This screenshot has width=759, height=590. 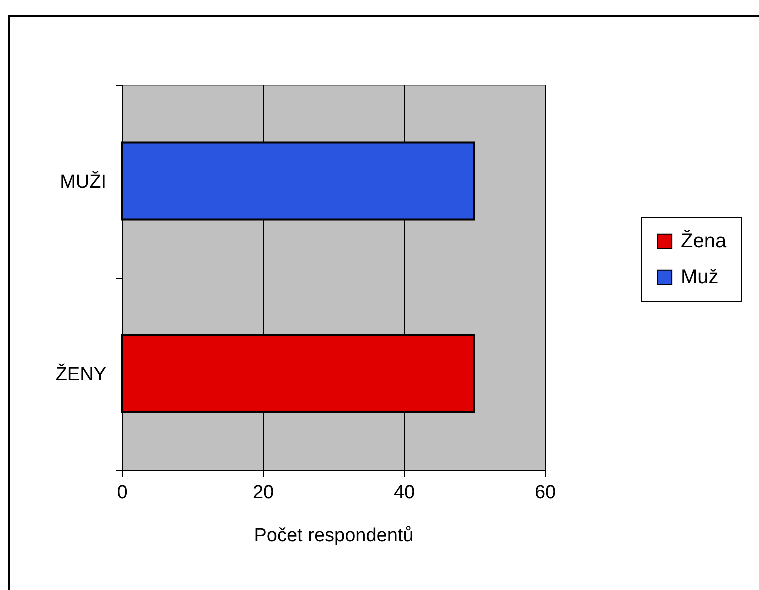 What do you see at coordinates (405, 493) in the screenshot?
I see `x-tick-label: 40` at bounding box center [405, 493].